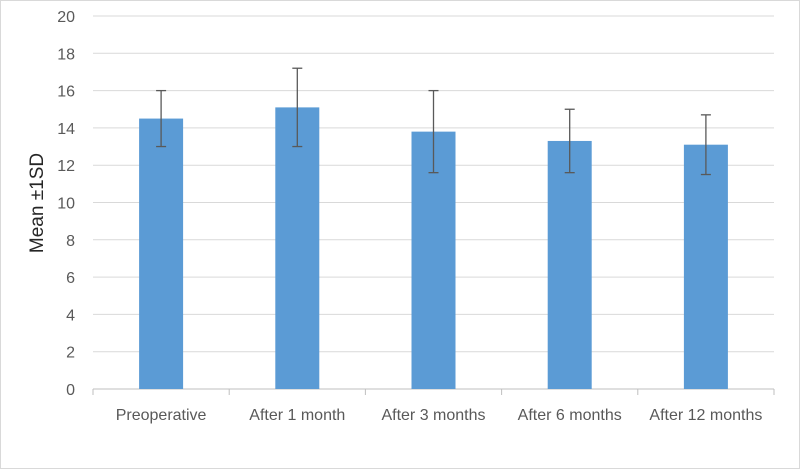 This screenshot has height=470, width=800. I want to click on y-tick-label: 10, so click(66, 204).